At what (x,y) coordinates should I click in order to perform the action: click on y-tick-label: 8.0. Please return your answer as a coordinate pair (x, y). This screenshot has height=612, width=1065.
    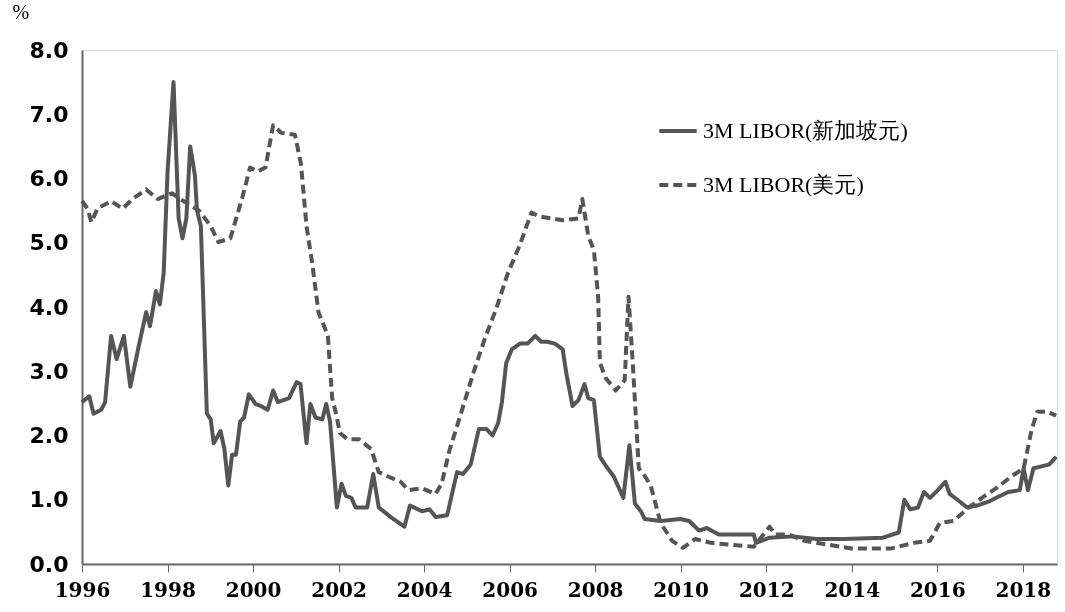
    Looking at the image, I should click on (49, 50).